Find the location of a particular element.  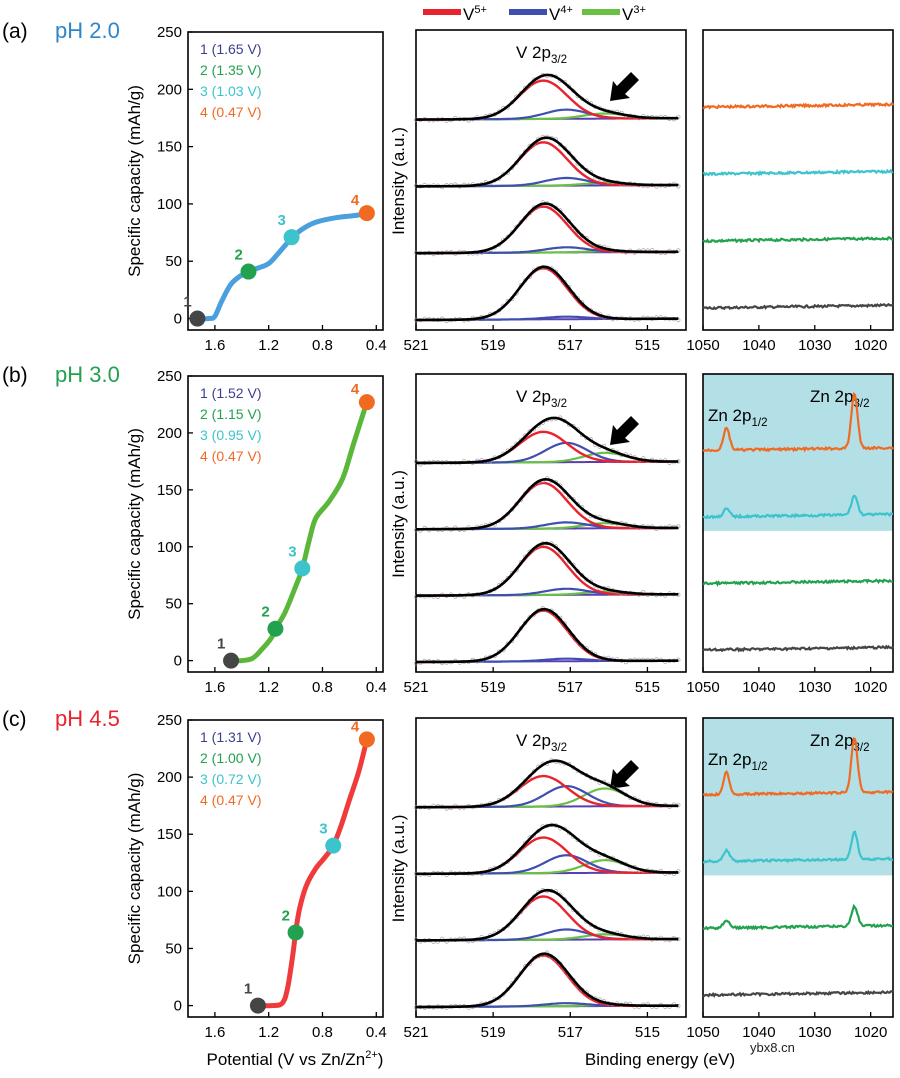

voltage-annotation: 2 (1.35 V) is located at coordinates (230, 70).